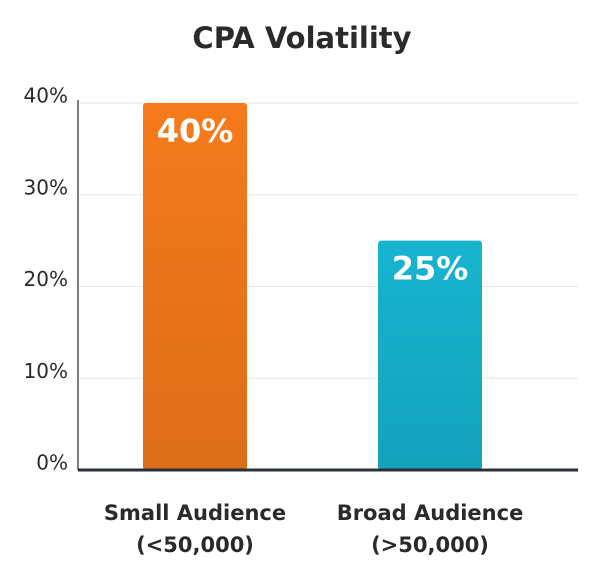 This screenshot has height=584, width=605. I want to click on chart-title: CPA Volatility, so click(301, 38).